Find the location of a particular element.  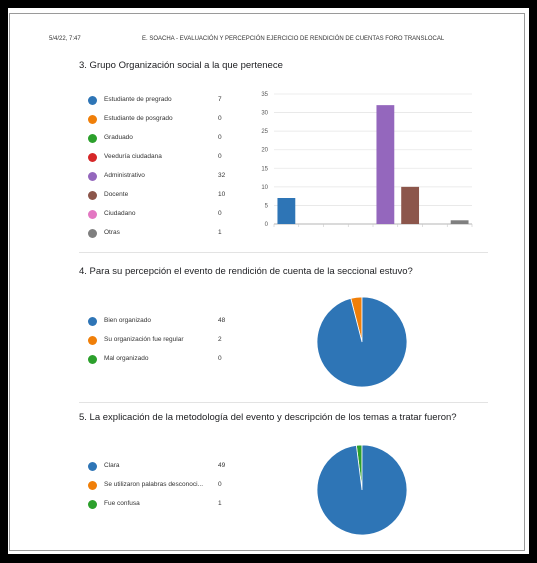

legend-count: 2 is located at coordinates (220, 339).